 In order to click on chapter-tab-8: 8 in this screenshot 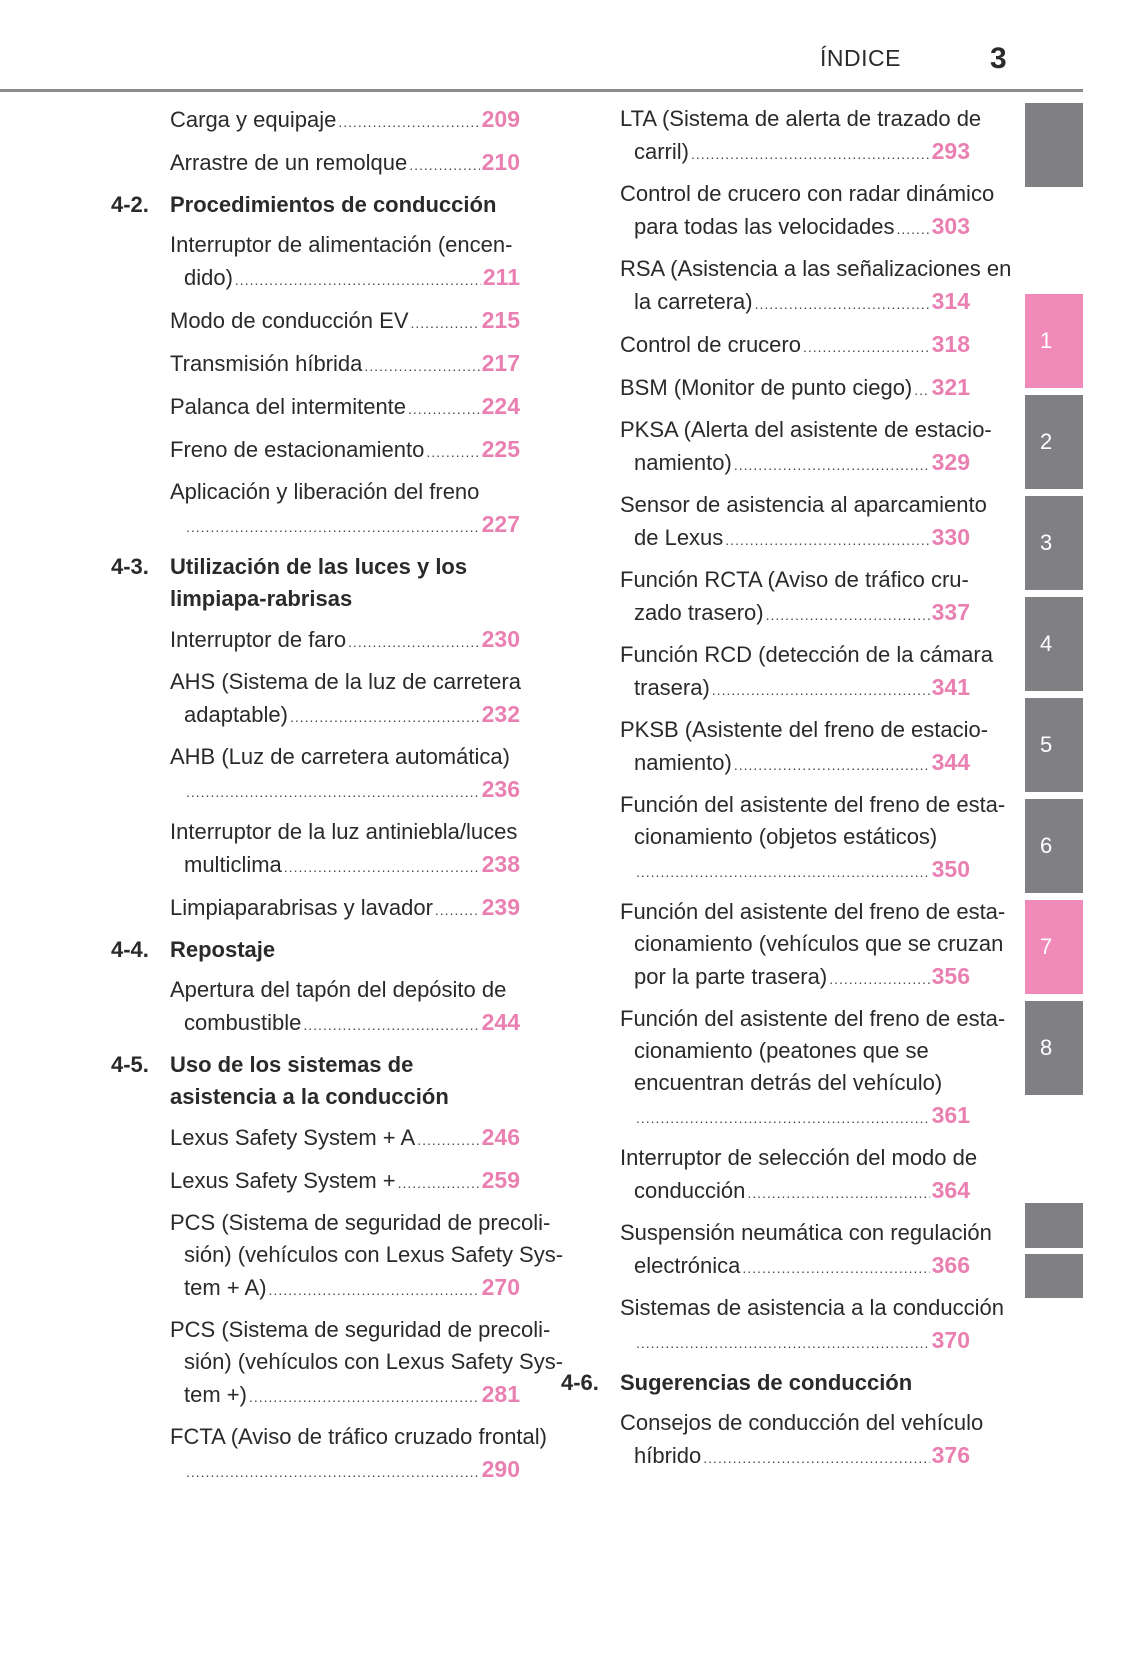, I will do `click(1054, 1048)`.